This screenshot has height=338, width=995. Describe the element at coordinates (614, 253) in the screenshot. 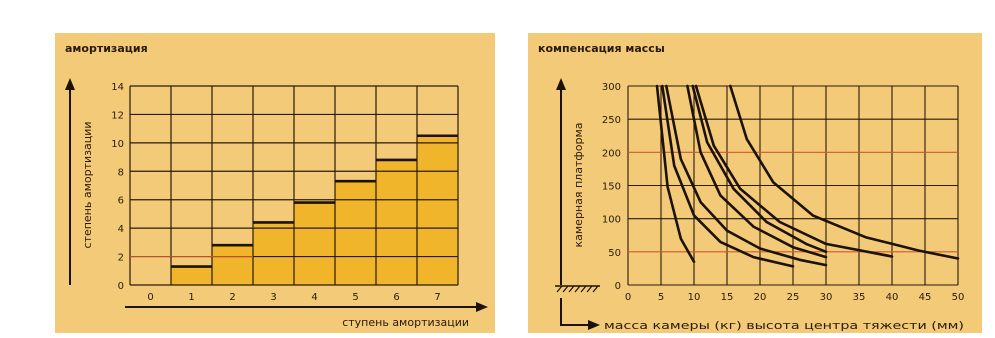

I see `y-tick-label: 50` at that location.